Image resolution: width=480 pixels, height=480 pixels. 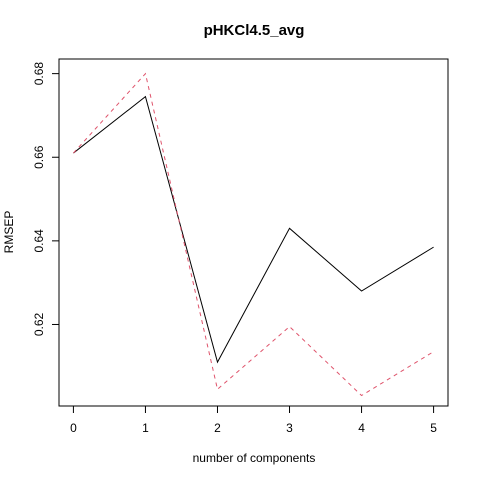 What do you see at coordinates (254, 458) in the screenshot?
I see `x-axis-label: number of components` at bounding box center [254, 458].